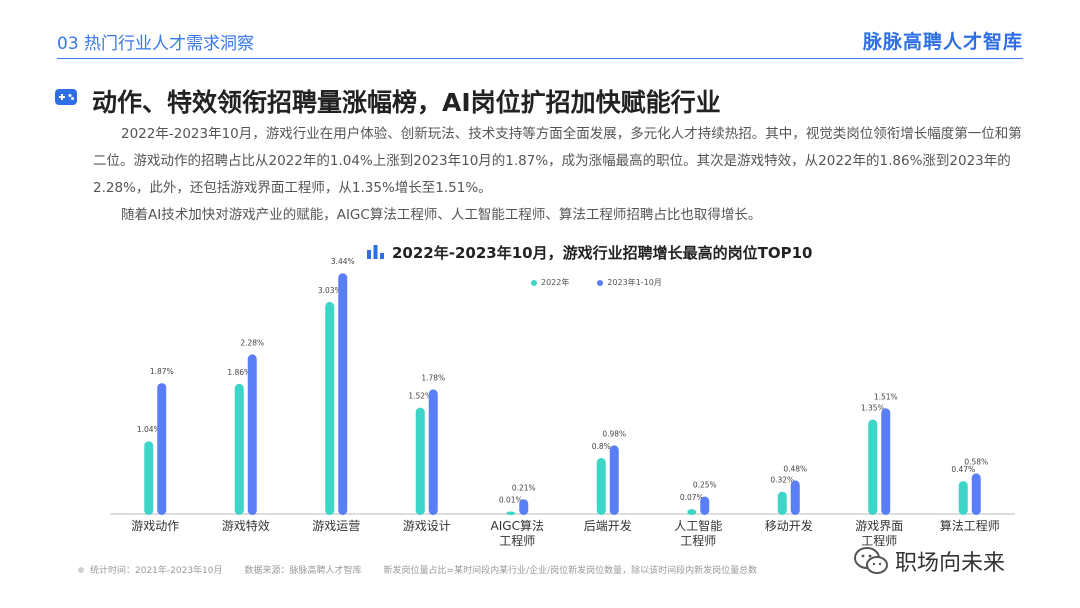 This screenshot has height=608, width=1080. What do you see at coordinates (66, 97) in the screenshot?
I see `gamepad-icon` at bounding box center [66, 97].